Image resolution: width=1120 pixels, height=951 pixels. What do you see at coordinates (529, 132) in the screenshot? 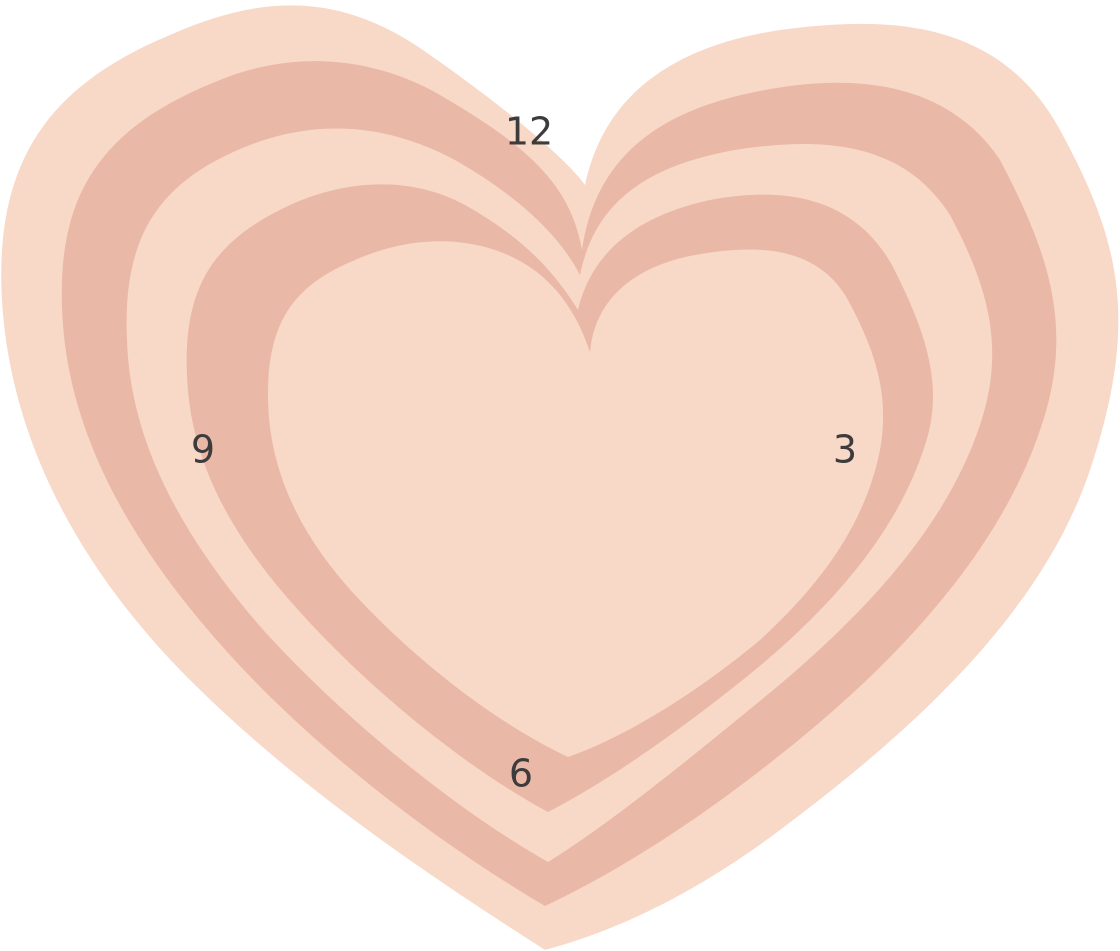
I see `clock-numeral-12: 12` at bounding box center [529, 132].